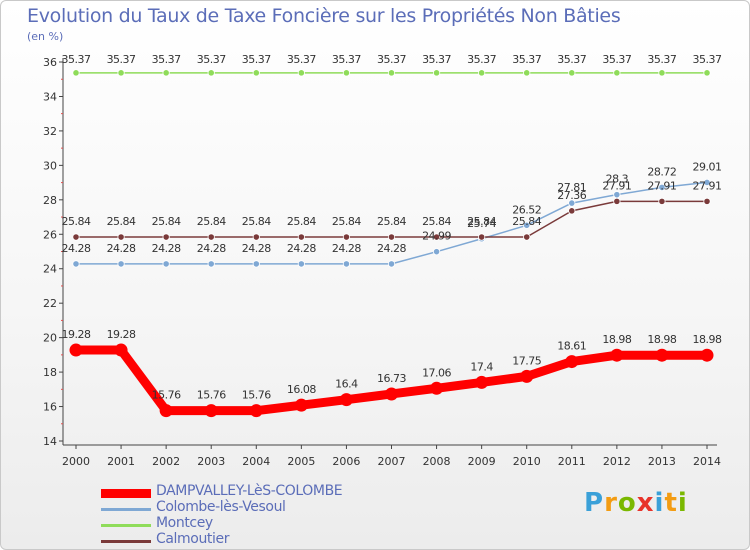 This screenshot has height=550, width=750. What do you see at coordinates (76, 461) in the screenshot?
I see `x-tick-label: 2000` at bounding box center [76, 461].